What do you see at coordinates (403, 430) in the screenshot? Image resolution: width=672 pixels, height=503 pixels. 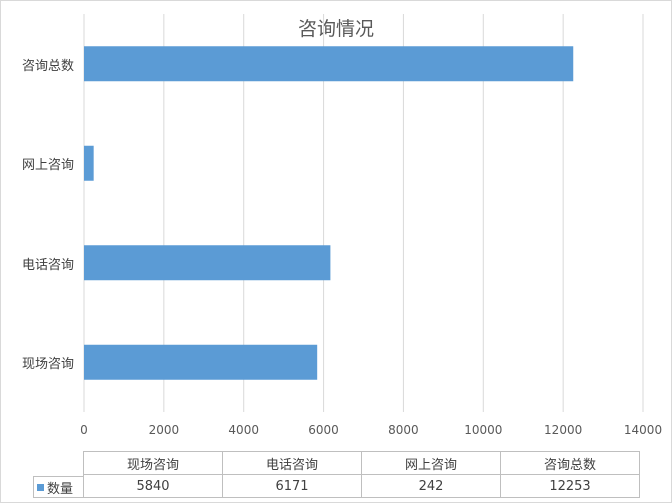 I see `x-tick-label: 8000` at bounding box center [403, 430].